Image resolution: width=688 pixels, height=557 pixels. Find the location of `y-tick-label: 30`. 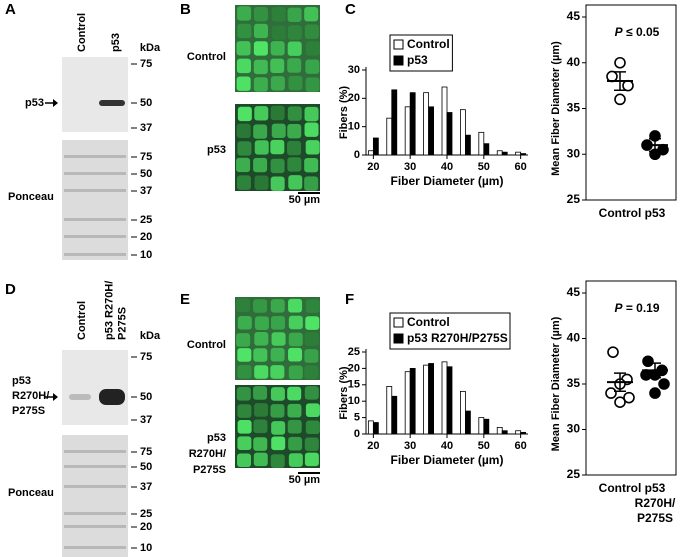

y-tick-label: 30 is located at coordinates (574, 153).